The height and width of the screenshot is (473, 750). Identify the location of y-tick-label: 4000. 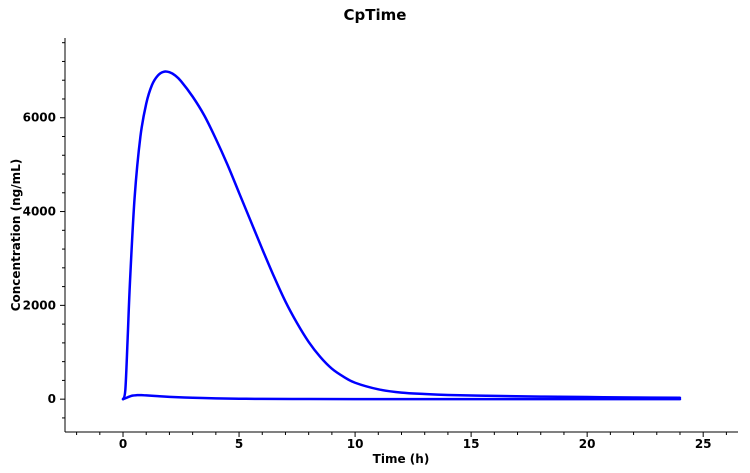
(39, 212).